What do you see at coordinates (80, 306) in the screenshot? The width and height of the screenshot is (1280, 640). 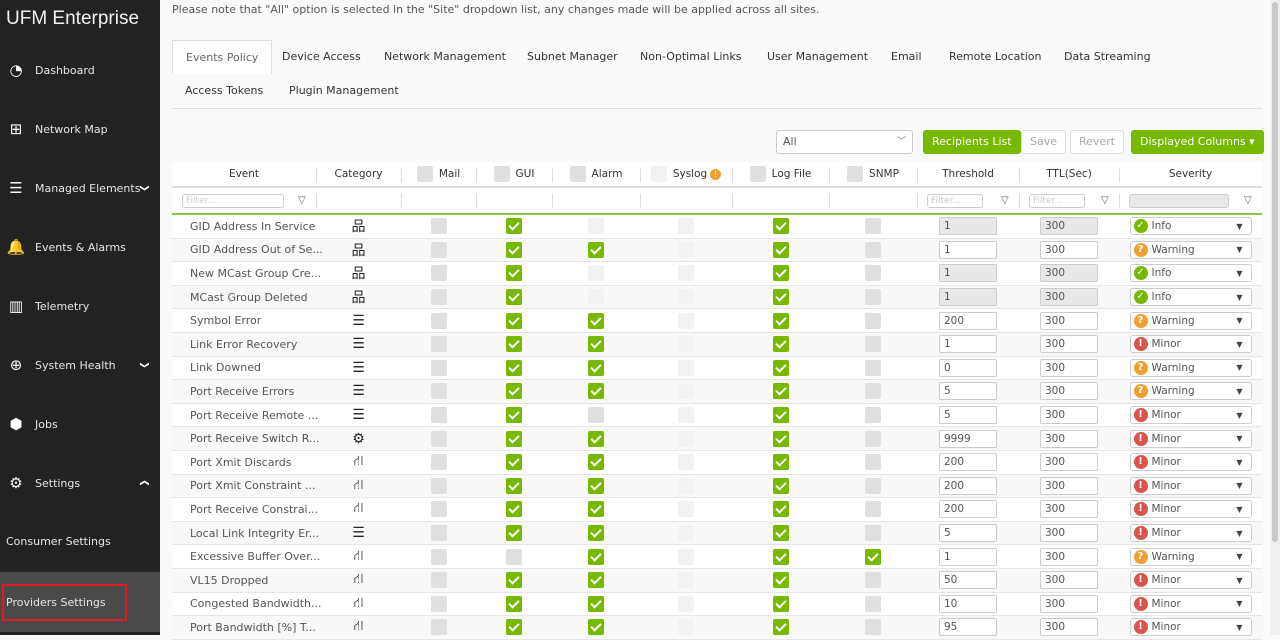 I see `sidebar-item-telemetry: ▥ Telemetry` at bounding box center [80, 306].